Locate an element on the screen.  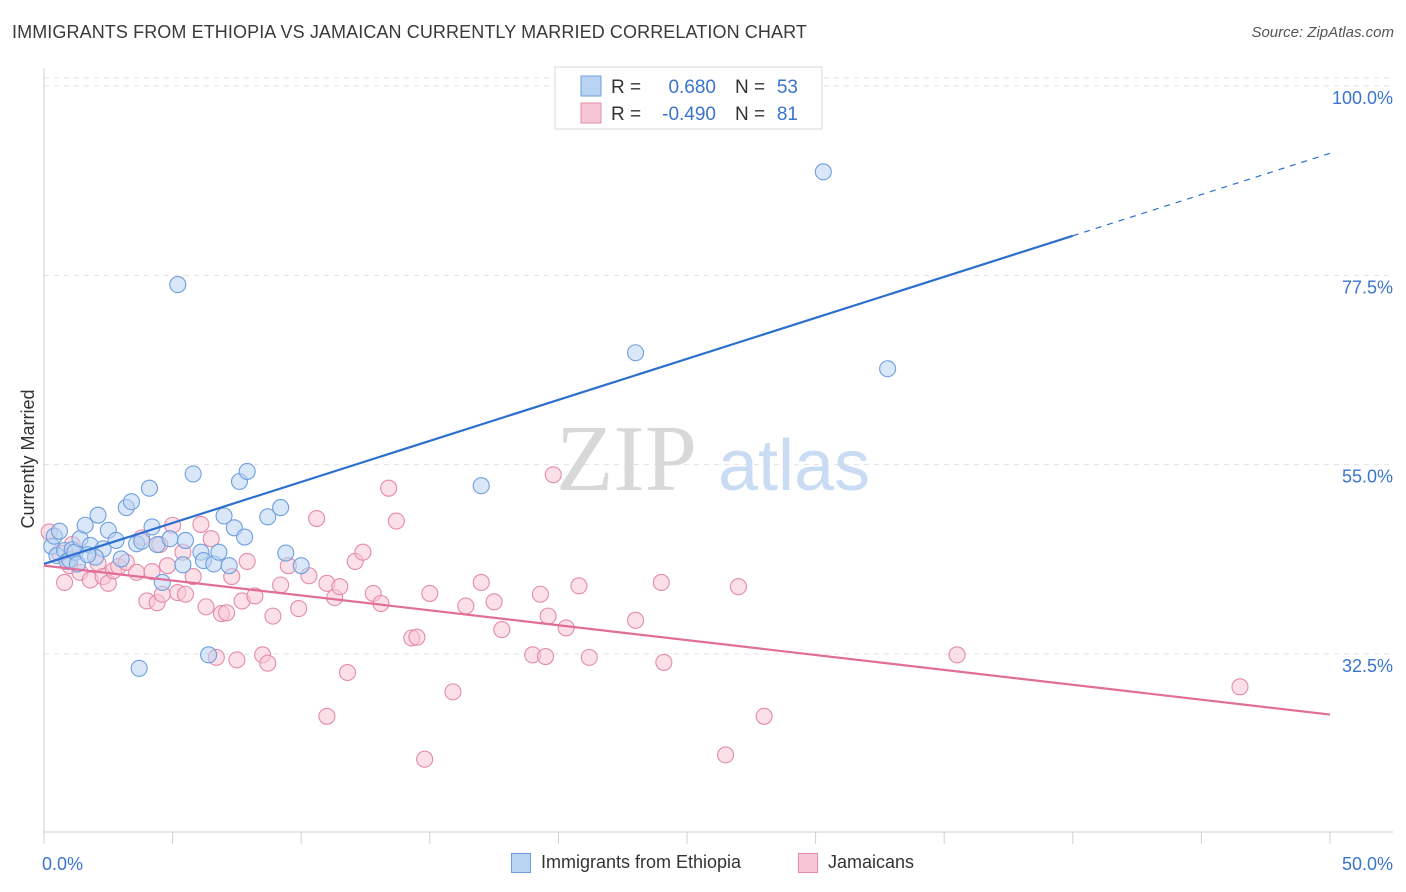
legend-n-value-blue: 53 is located at coordinates (787, 87).